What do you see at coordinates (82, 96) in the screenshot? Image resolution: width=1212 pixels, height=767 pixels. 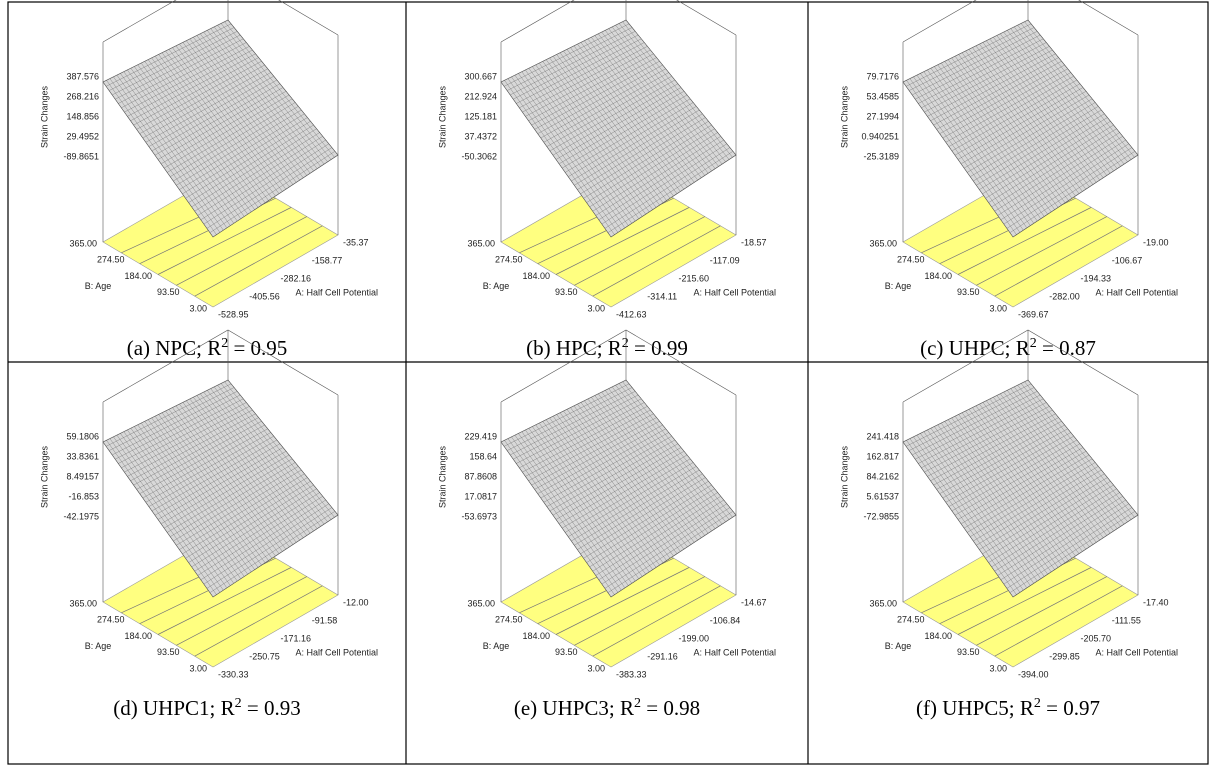 I see `z-tick-label: 268.216` at bounding box center [82, 96].